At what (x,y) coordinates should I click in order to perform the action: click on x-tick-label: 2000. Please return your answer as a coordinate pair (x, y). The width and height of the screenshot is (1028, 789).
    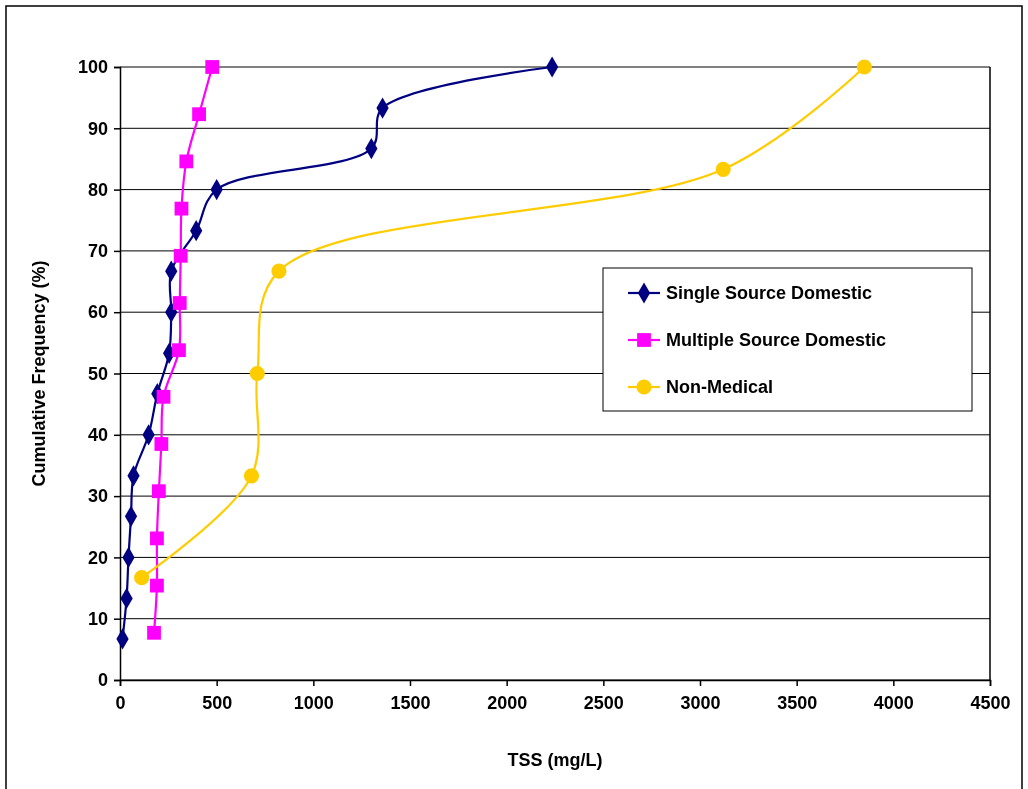
    Looking at the image, I should click on (507, 702).